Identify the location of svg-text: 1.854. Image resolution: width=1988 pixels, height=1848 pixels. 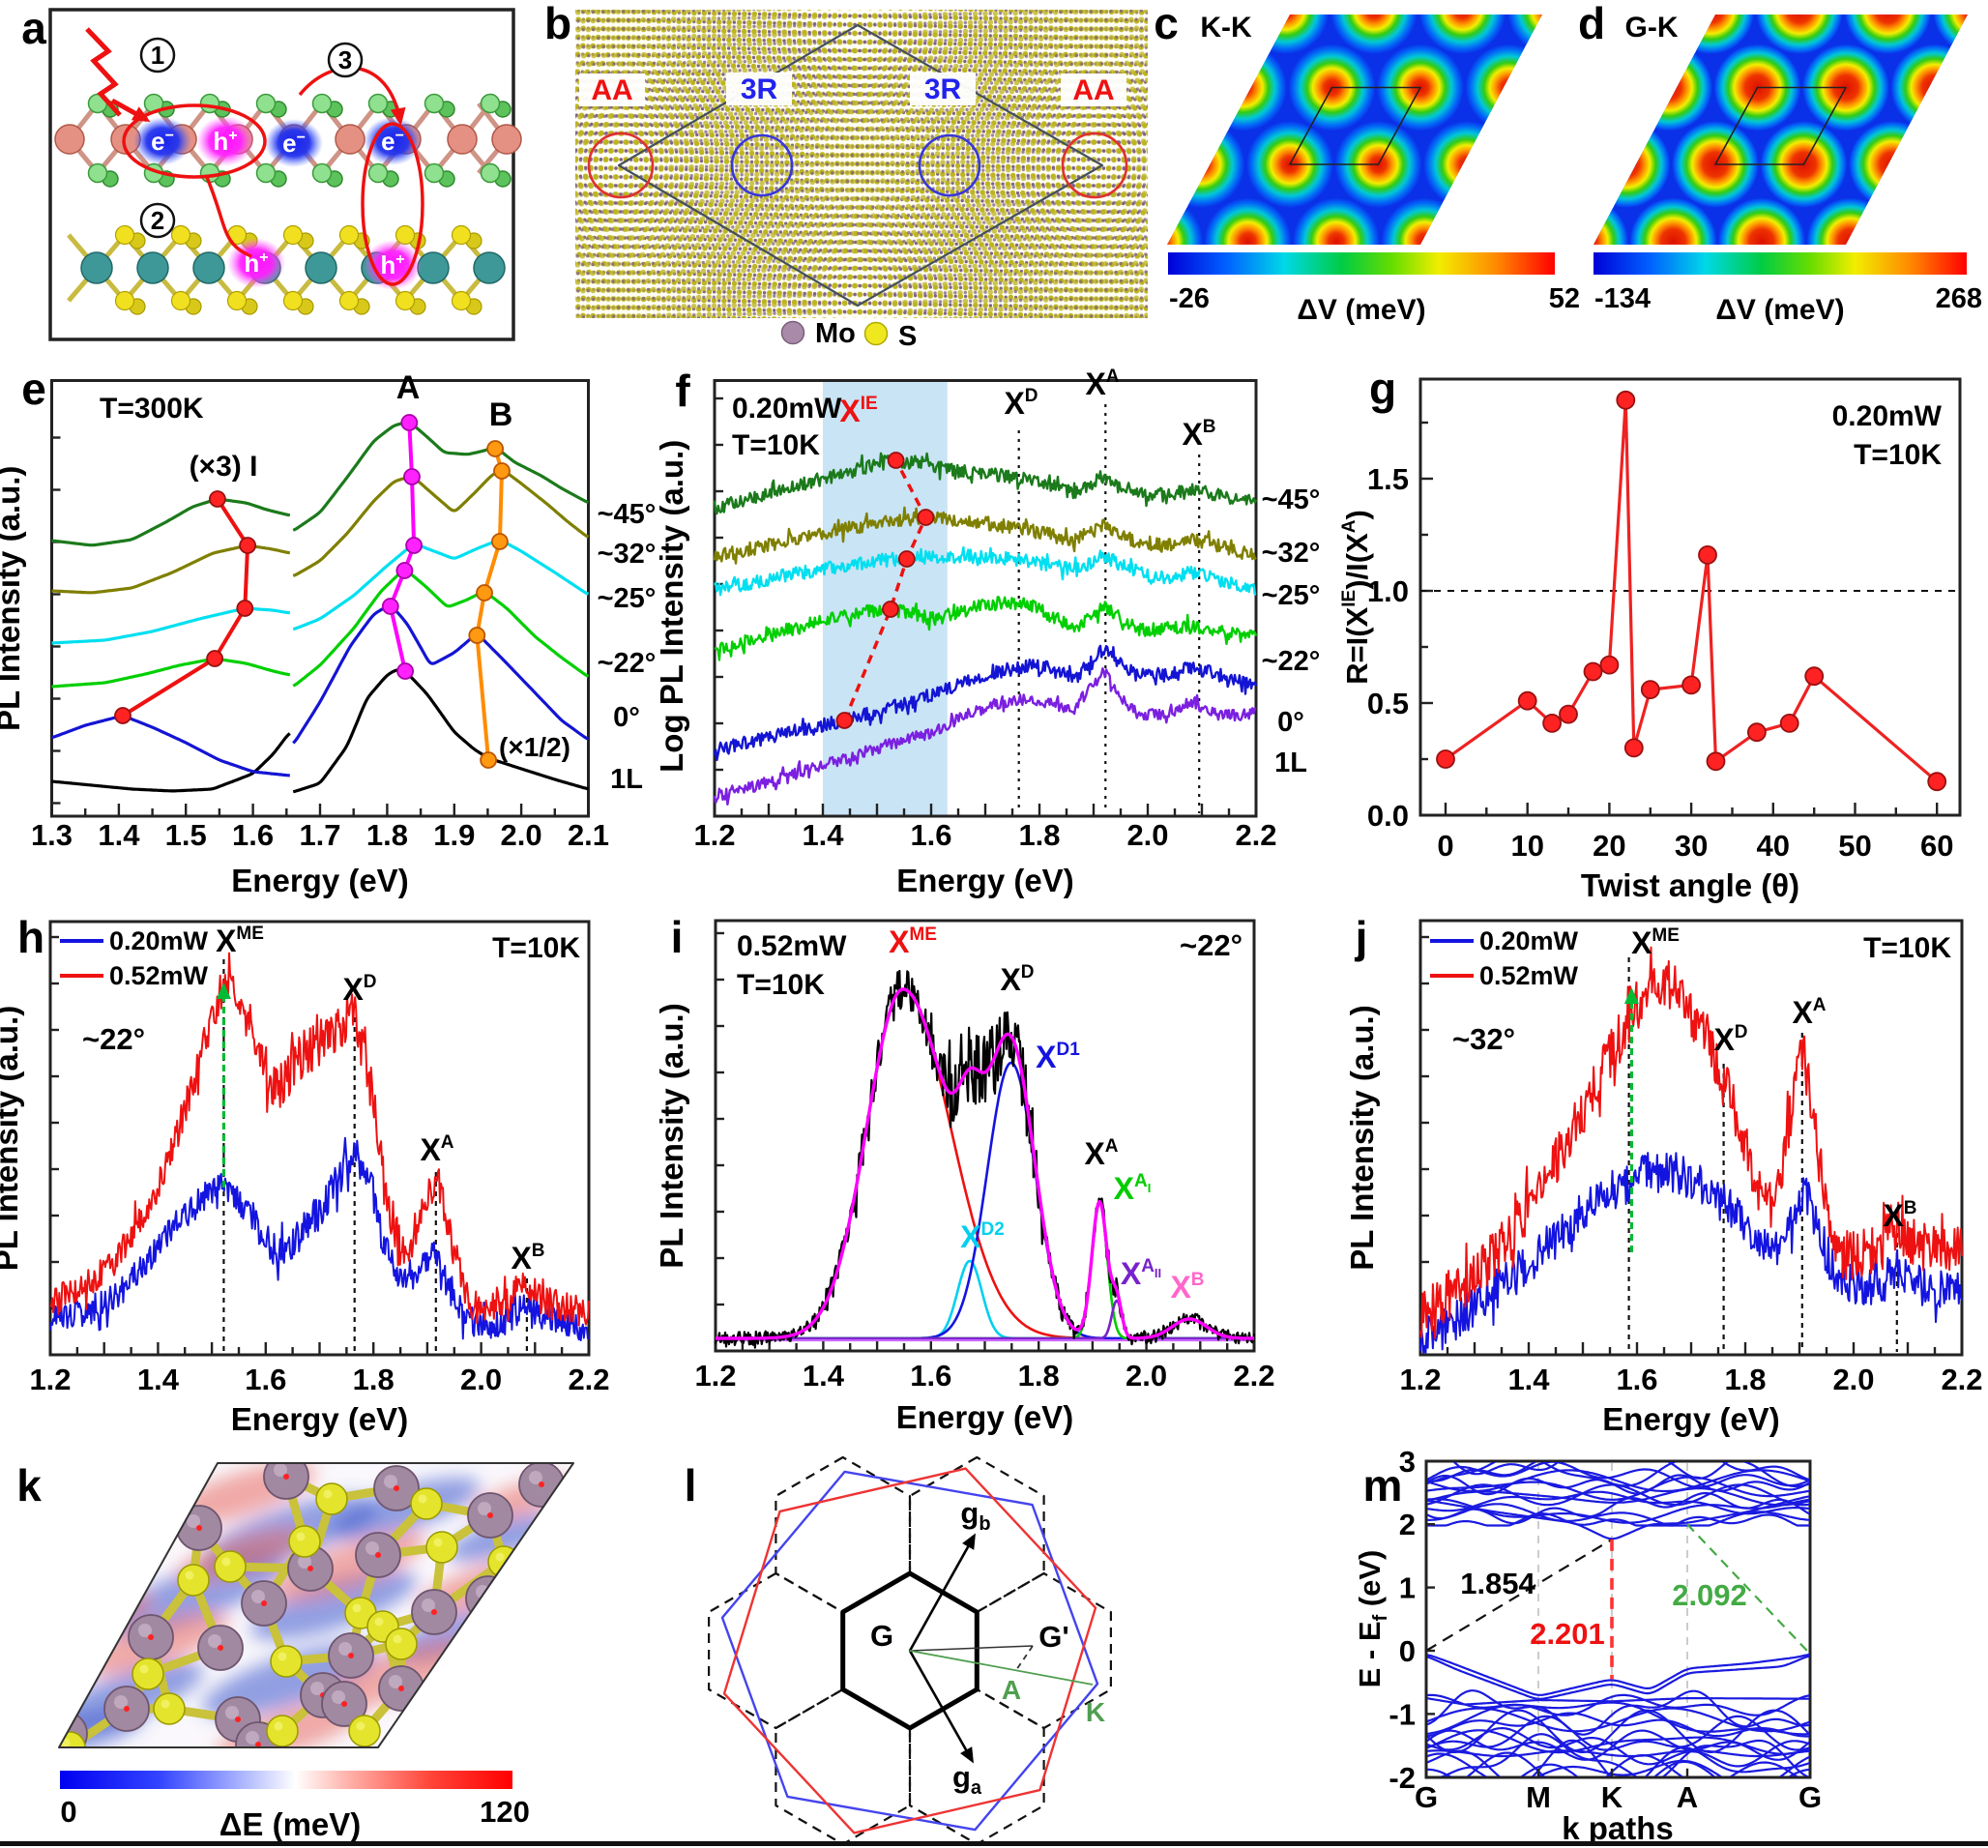
(1497, 1584).